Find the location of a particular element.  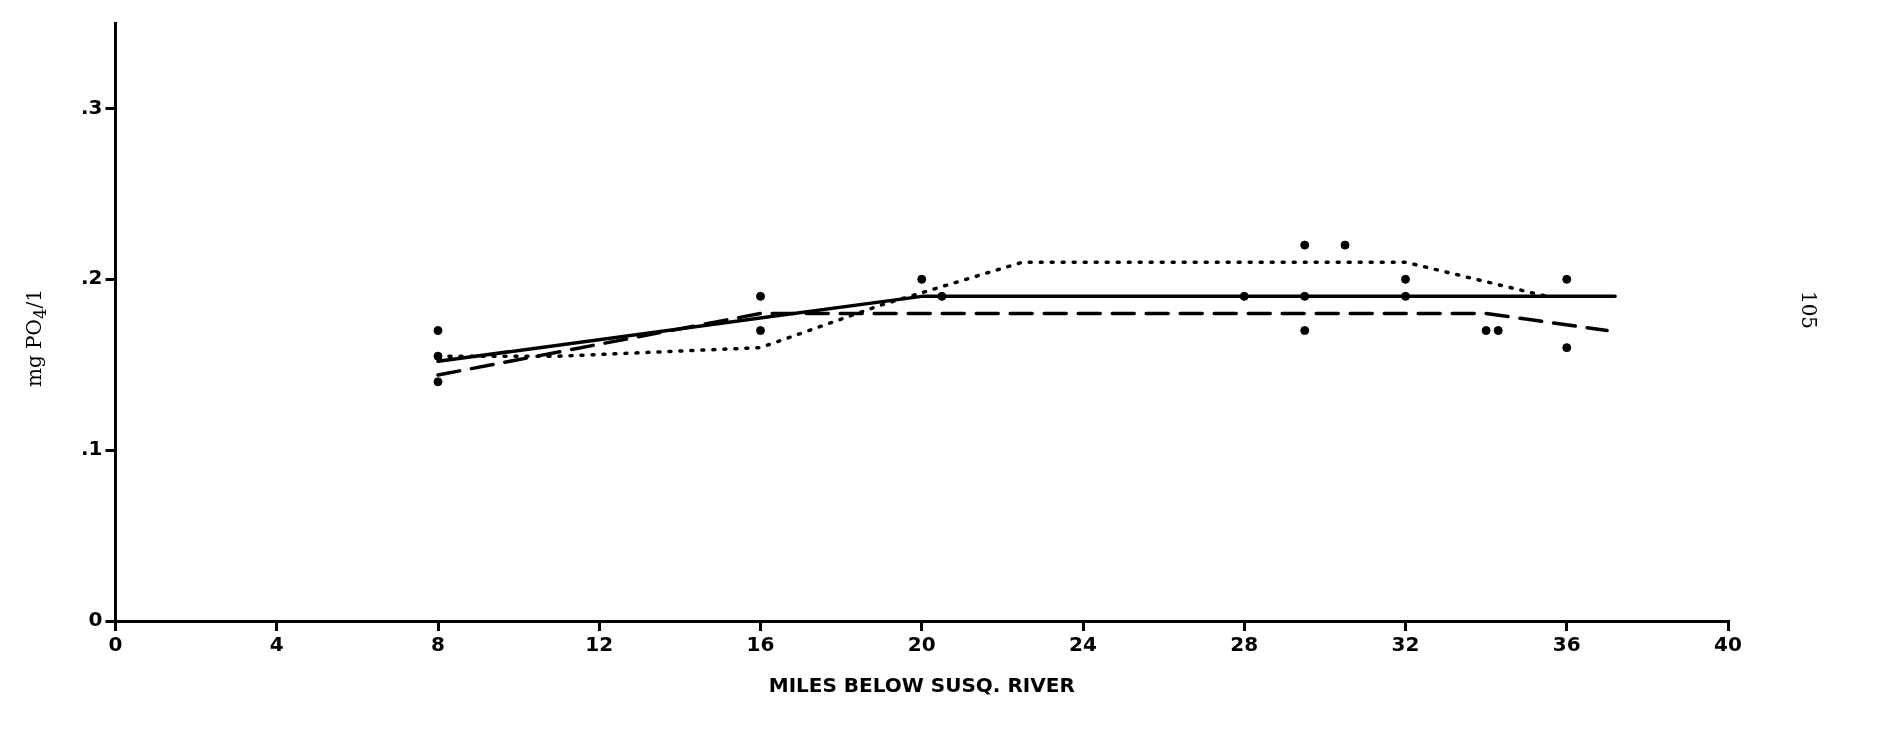

x-tick-label: 16 is located at coordinates (760, 644).